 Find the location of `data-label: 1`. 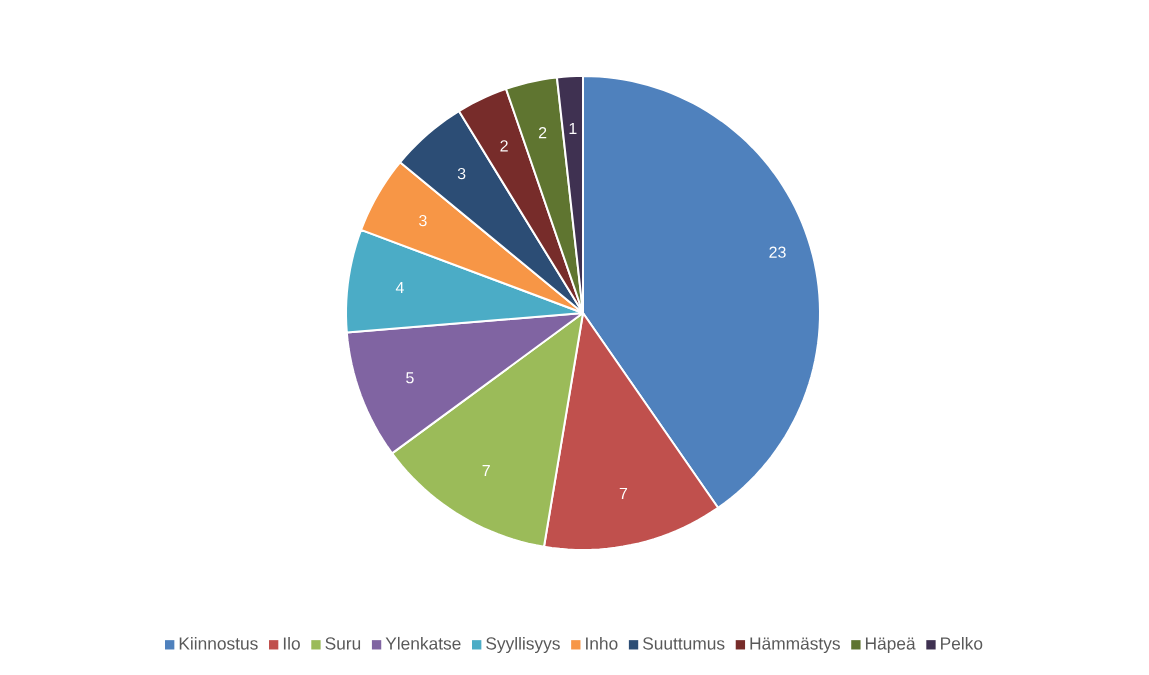

data-label: 1 is located at coordinates (573, 128).